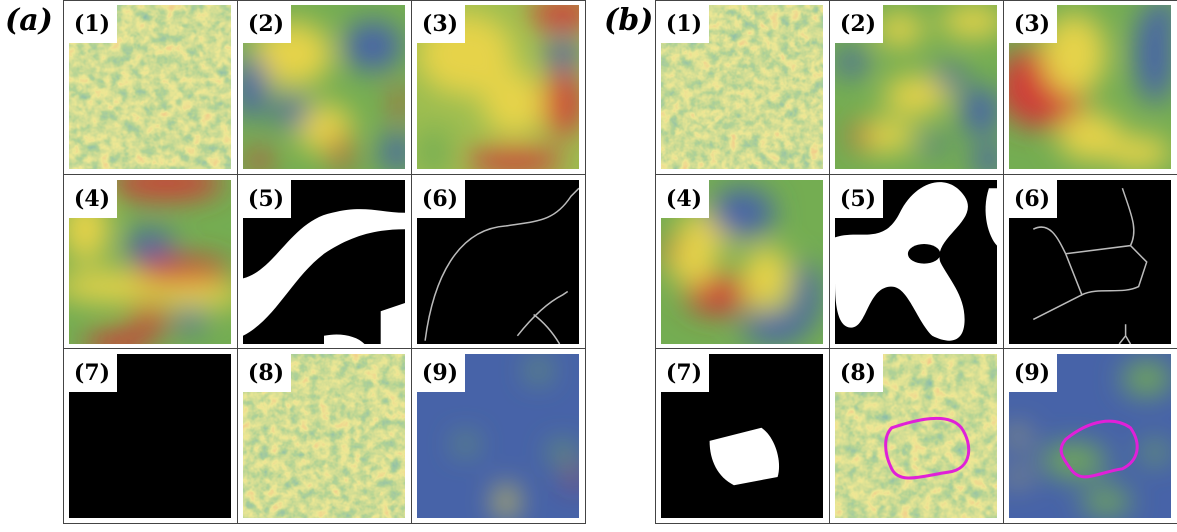 This screenshot has width=1177, height=532. I want to click on panel-label: (b), so click(628, 20).